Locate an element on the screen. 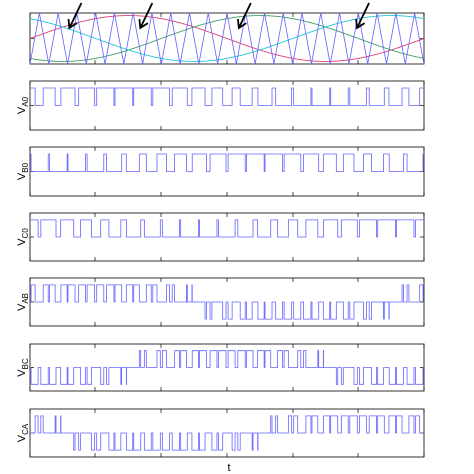  y-axis-label: VBC is located at coordinates (23, 367).